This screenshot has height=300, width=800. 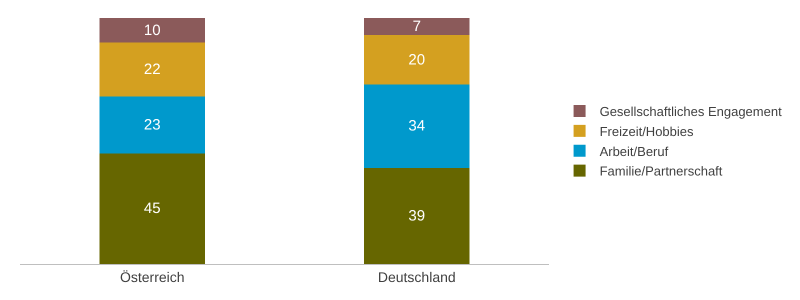 I want to click on data-label: 20, so click(x=417, y=59).